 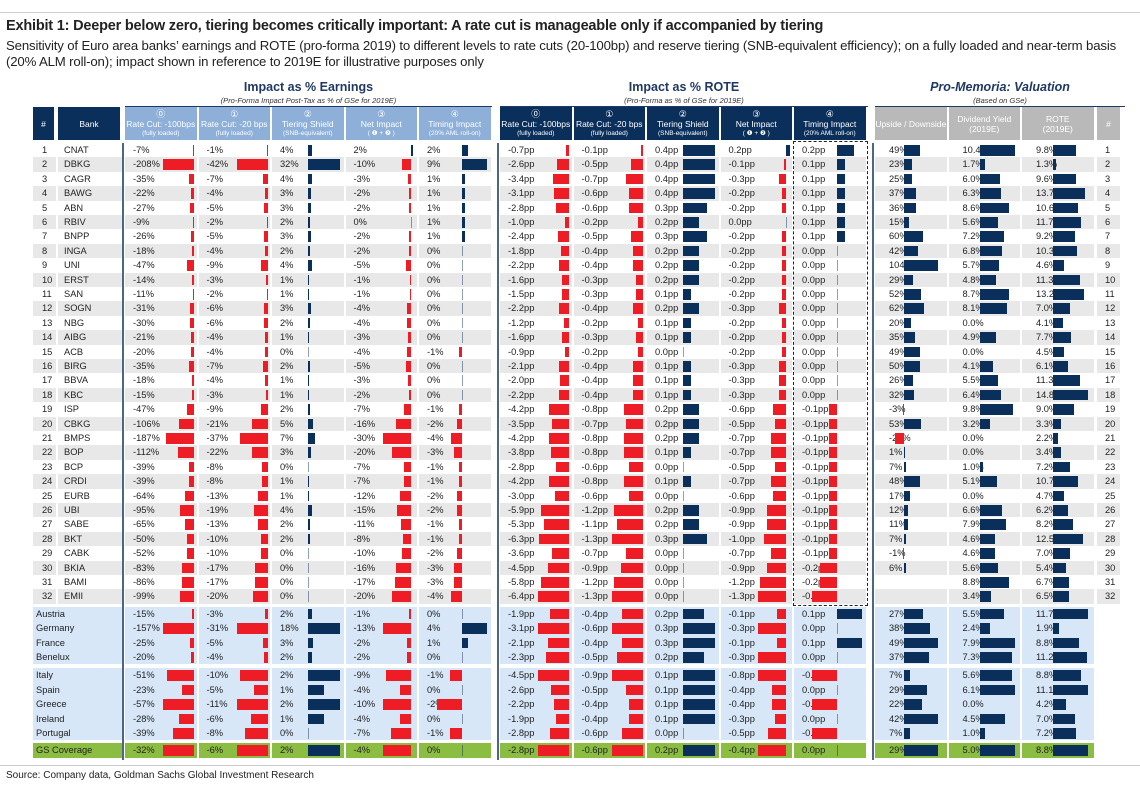 What do you see at coordinates (537, 438) in the screenshot?
I see `rote-cell: -4.2pp` at bounding box center [537, 438].